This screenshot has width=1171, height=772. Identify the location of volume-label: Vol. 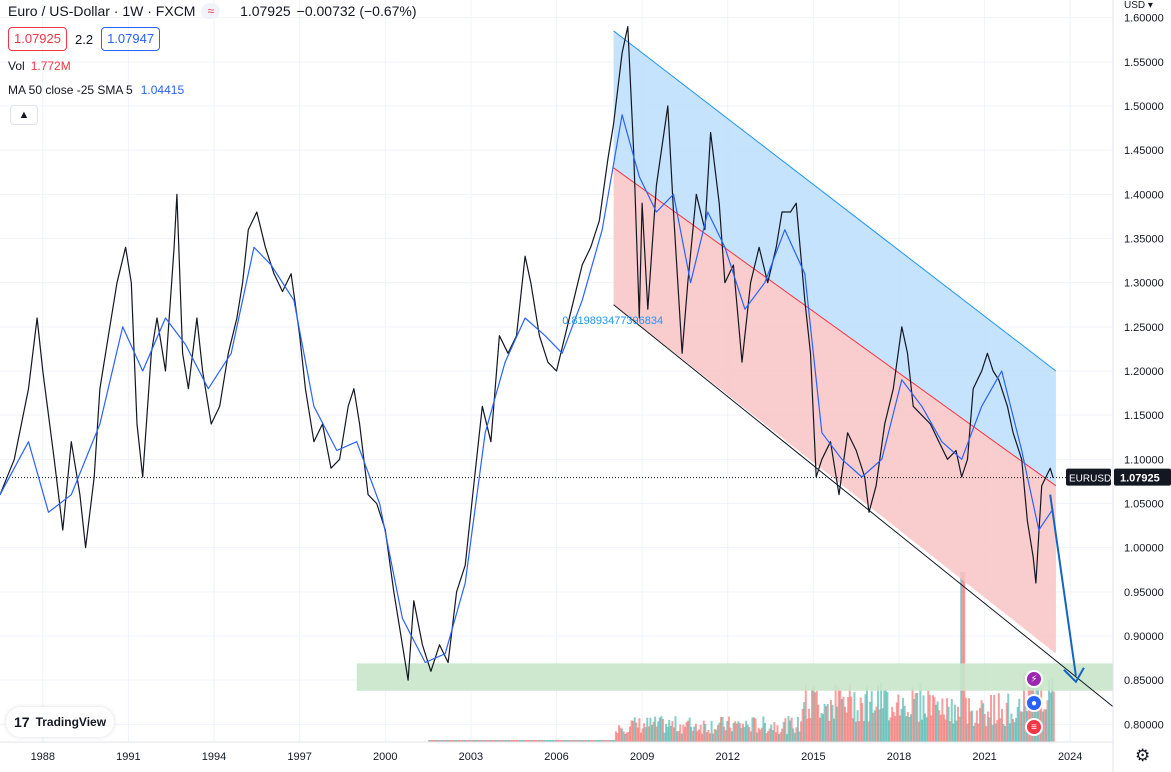
(16, 66).